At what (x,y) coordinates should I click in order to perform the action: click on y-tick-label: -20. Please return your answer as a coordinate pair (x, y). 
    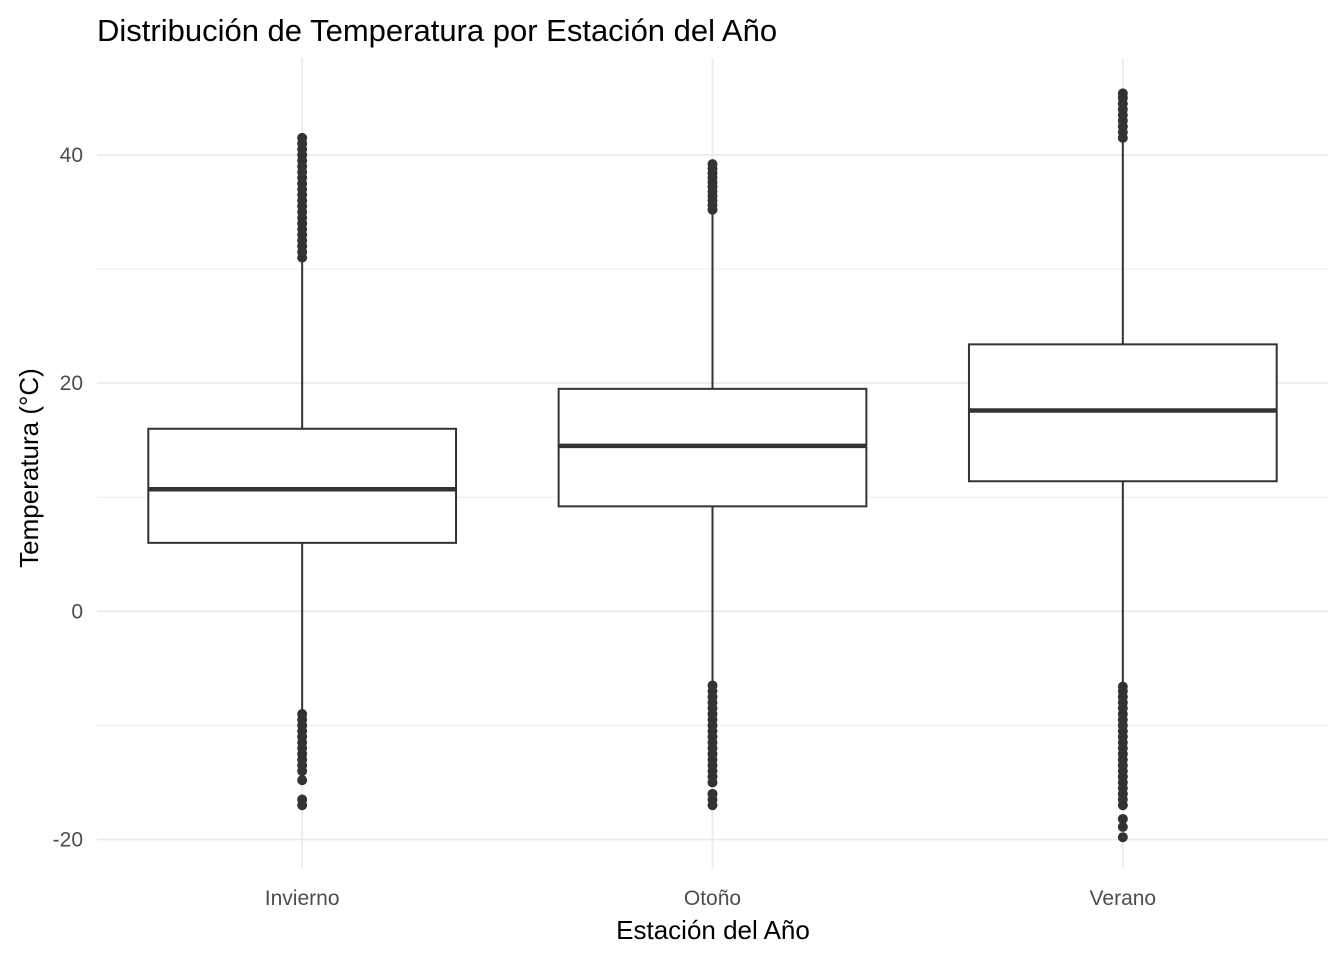
    Looking at the image, I should click on (68, 839).